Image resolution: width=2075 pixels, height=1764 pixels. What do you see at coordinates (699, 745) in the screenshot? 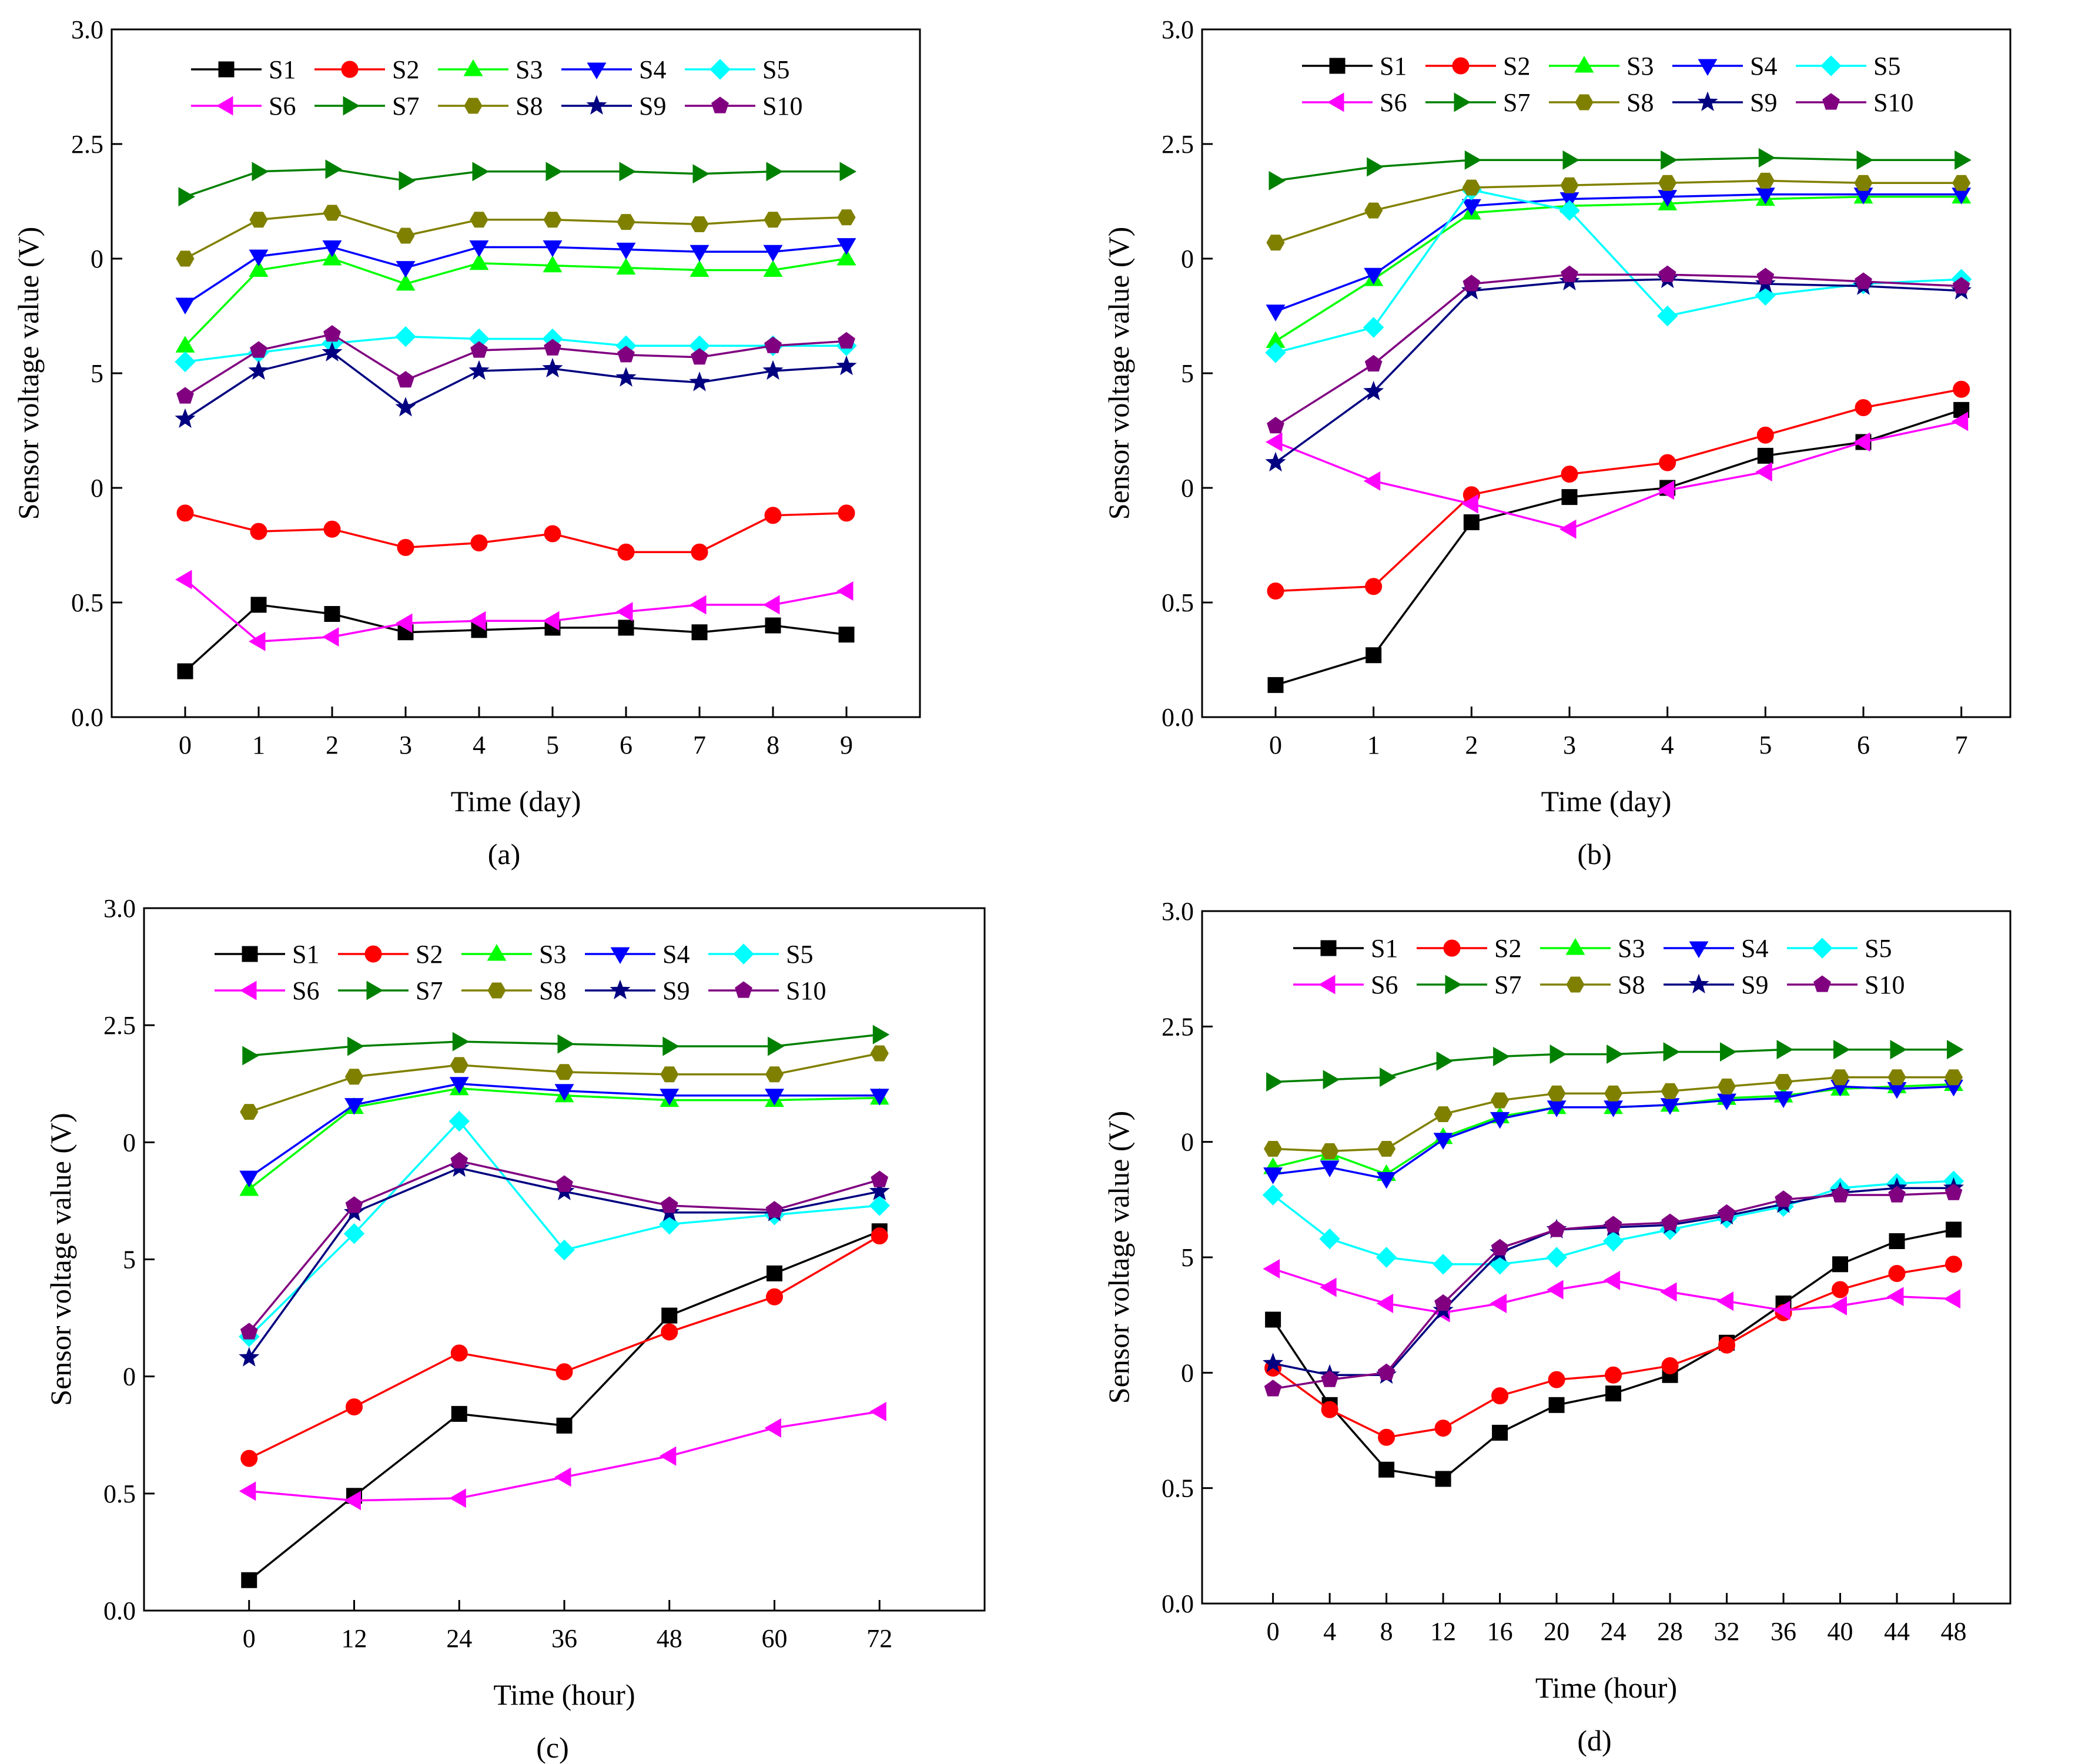
I see `x-tick-label: 7` at bounding box center [699, 745].